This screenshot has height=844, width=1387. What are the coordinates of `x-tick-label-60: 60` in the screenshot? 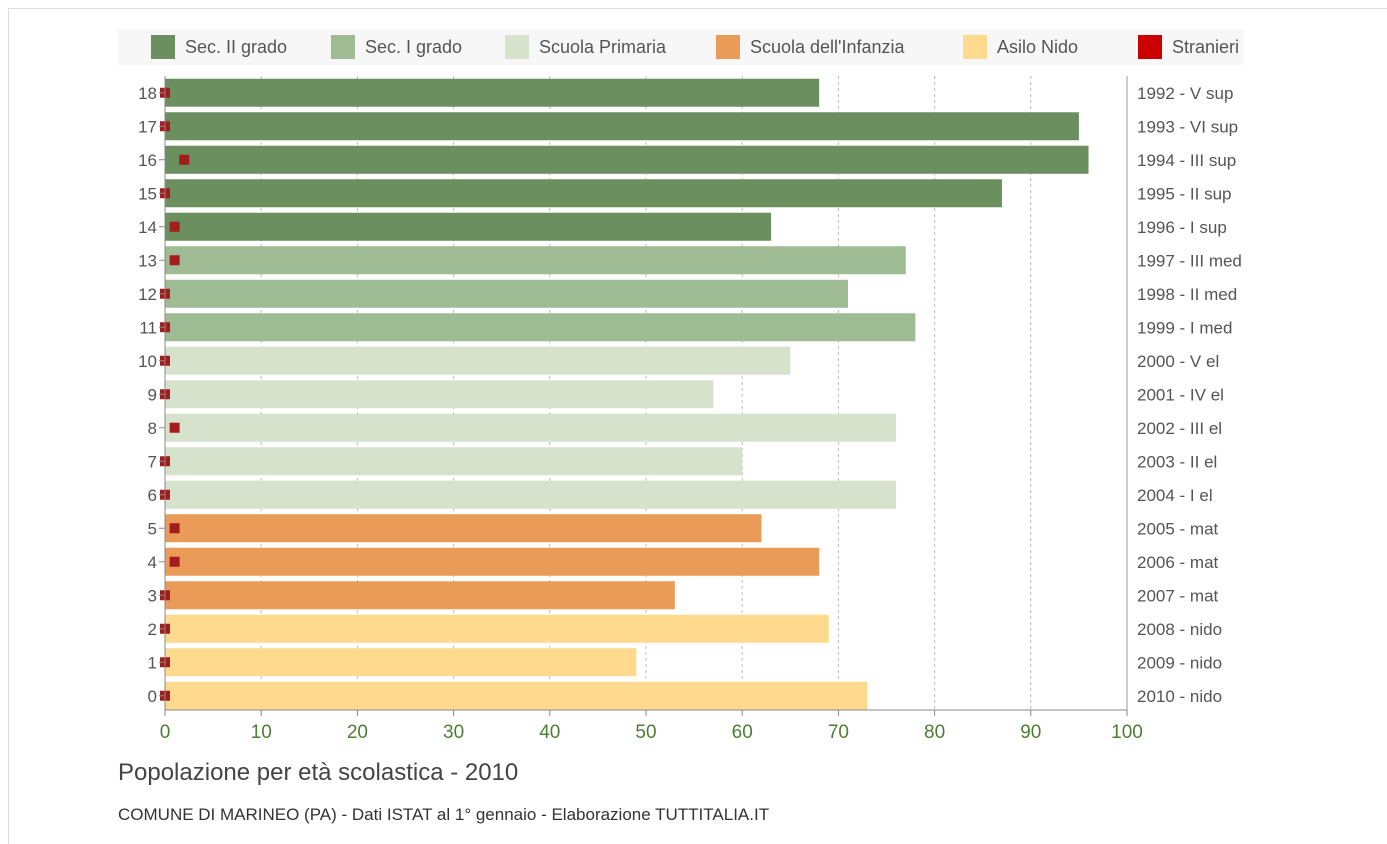 It's located at (742, 732).